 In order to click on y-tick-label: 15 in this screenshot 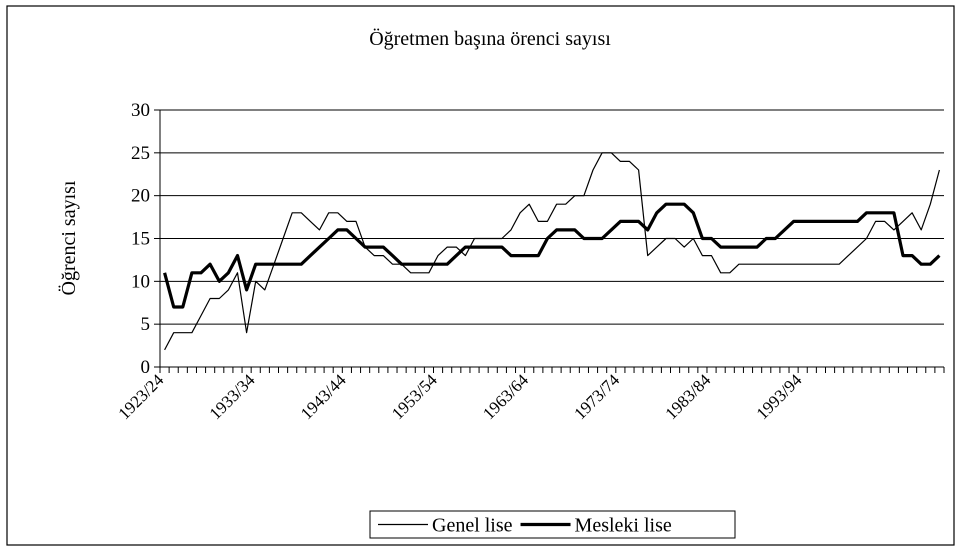, I will do `click(140, 239)`.